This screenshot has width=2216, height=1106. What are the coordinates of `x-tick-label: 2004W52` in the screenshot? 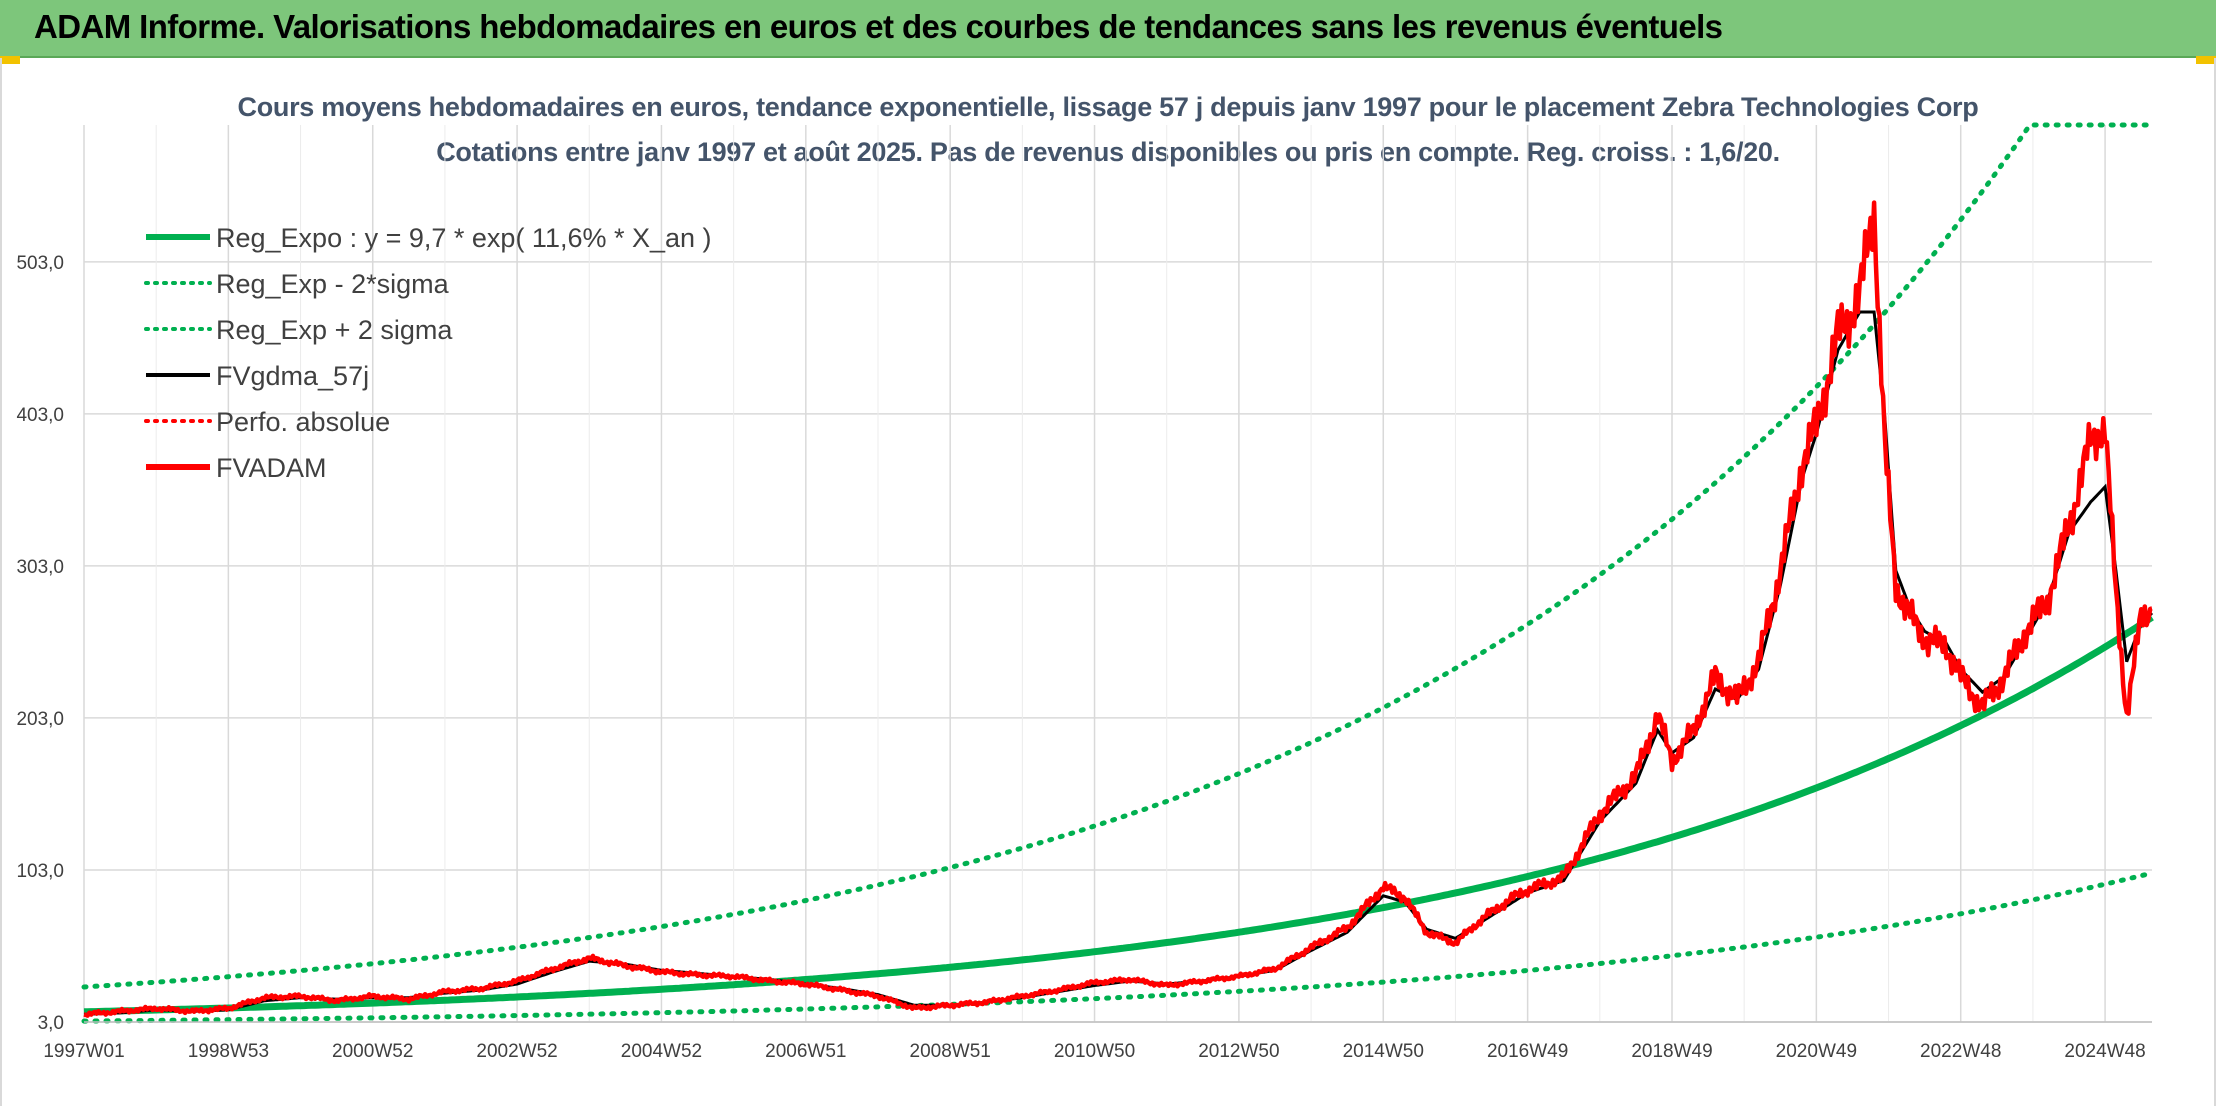 It's located at (661, 1051).